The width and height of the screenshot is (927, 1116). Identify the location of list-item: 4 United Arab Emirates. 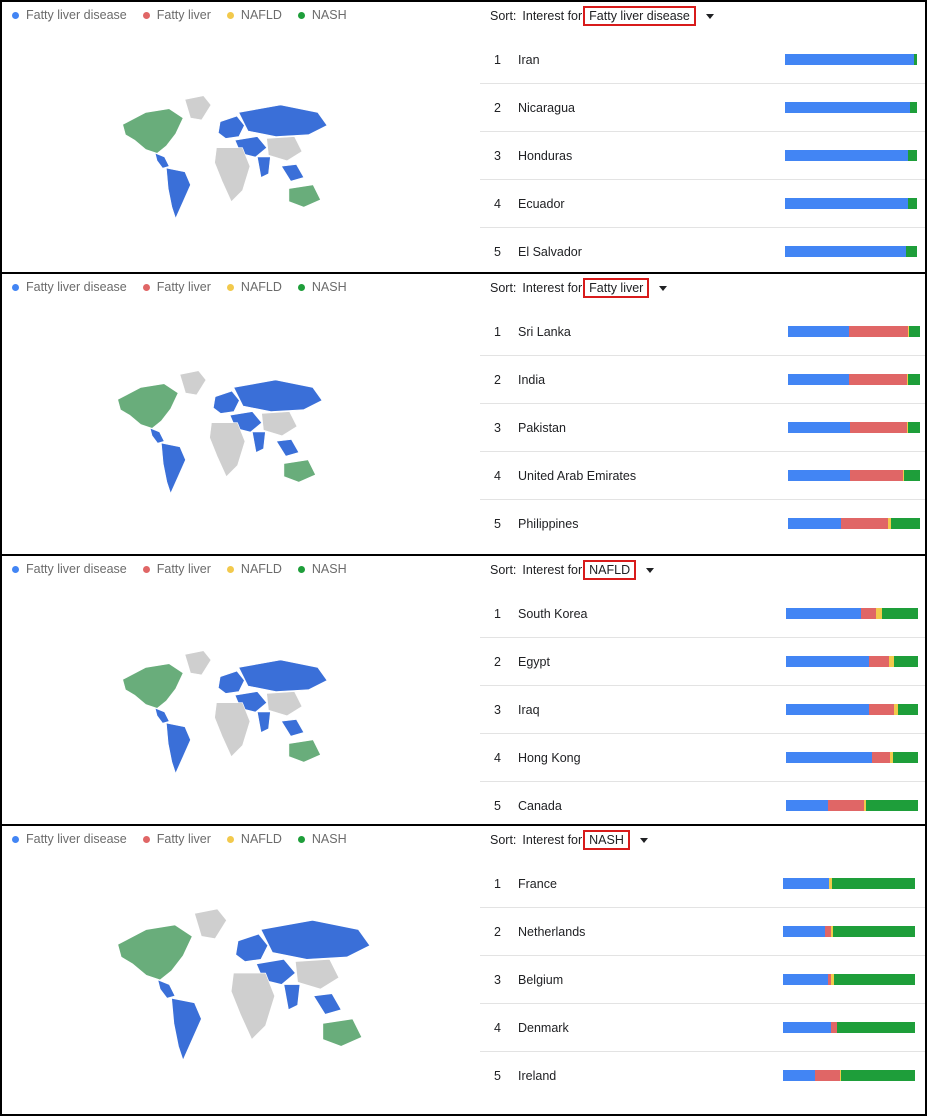
(702, 476).